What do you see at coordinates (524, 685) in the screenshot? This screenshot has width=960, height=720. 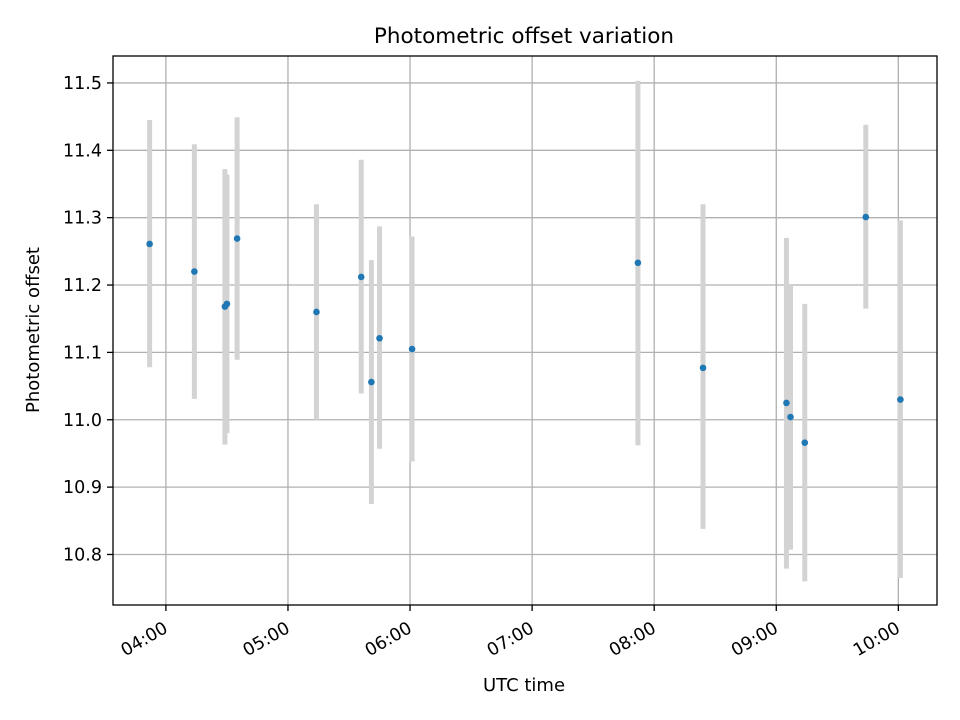 I see `x-axis-label: UTC time` at bounding box center [524, 685].